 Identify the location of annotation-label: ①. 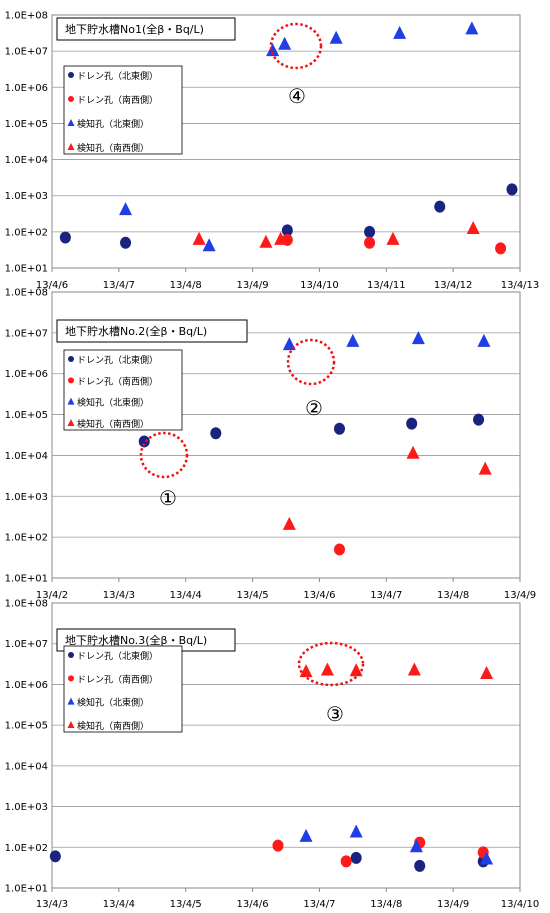
(168, 498).